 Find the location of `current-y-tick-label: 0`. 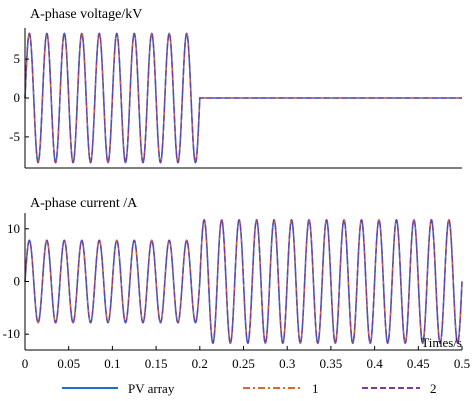

current-y-tick-label: 0 is located at coordinates (17, 281).